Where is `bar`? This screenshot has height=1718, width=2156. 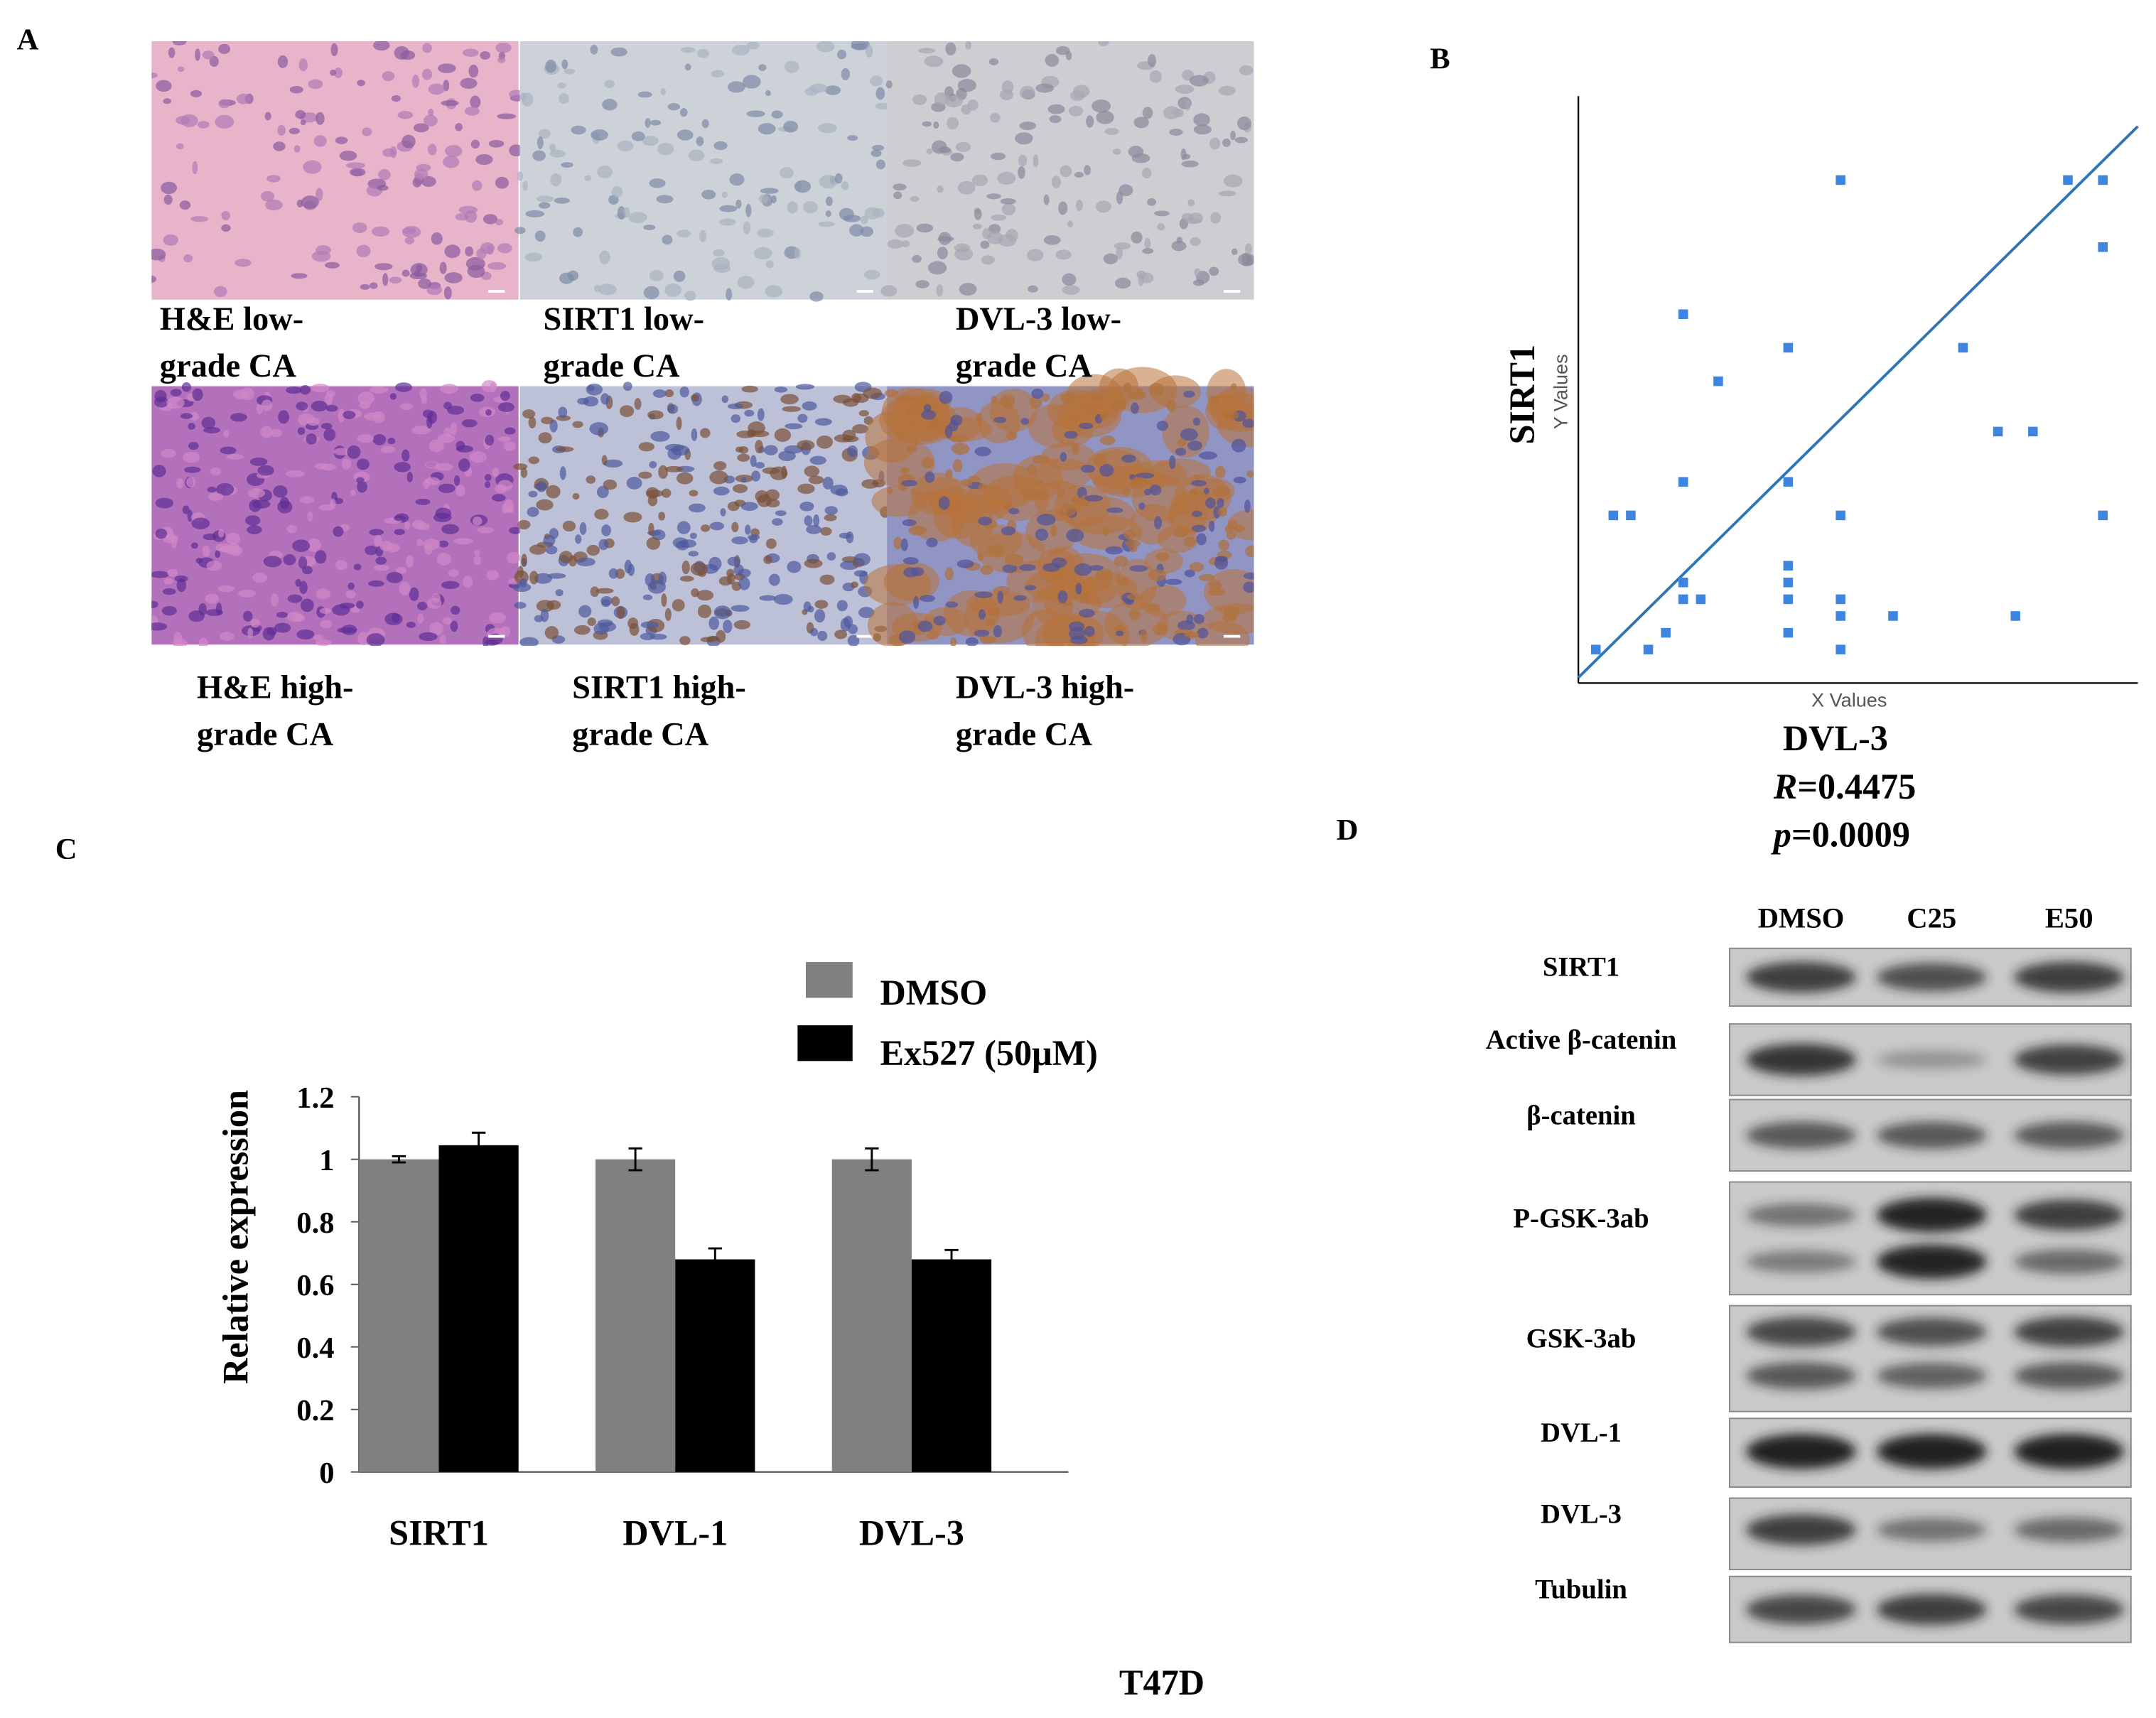
bar is located at coordinates (399, 1315).